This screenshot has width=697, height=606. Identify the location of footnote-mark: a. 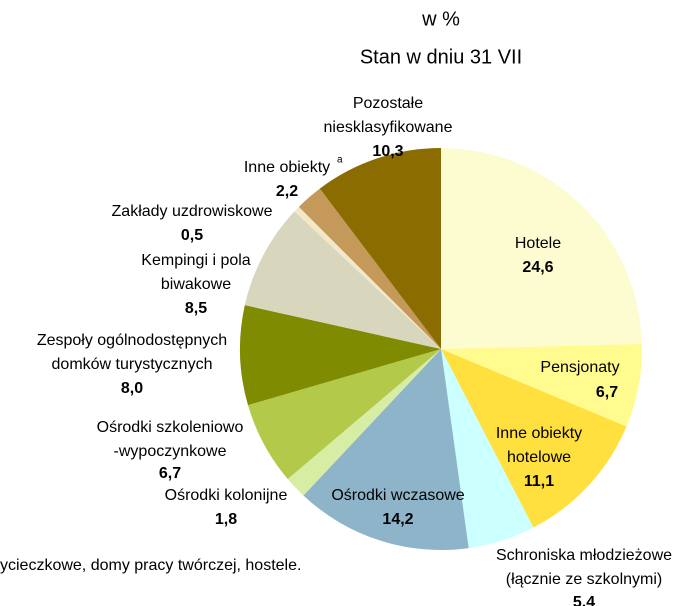
(340, 160).